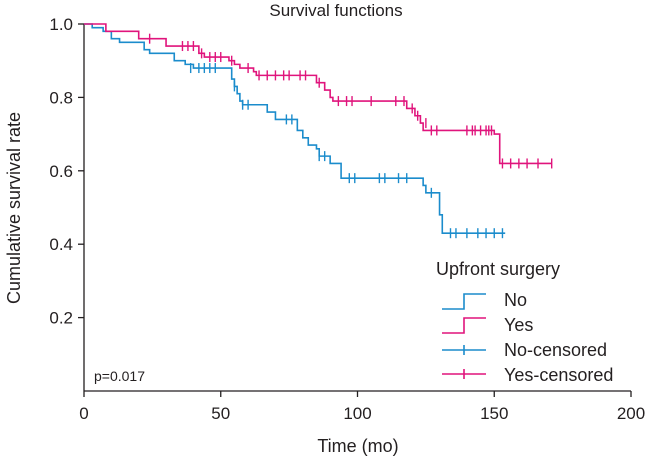  What do you see at coordinates (464, 301) in the screenshot?
I see `legend-swatch-no` at bounding box center [464, 301].